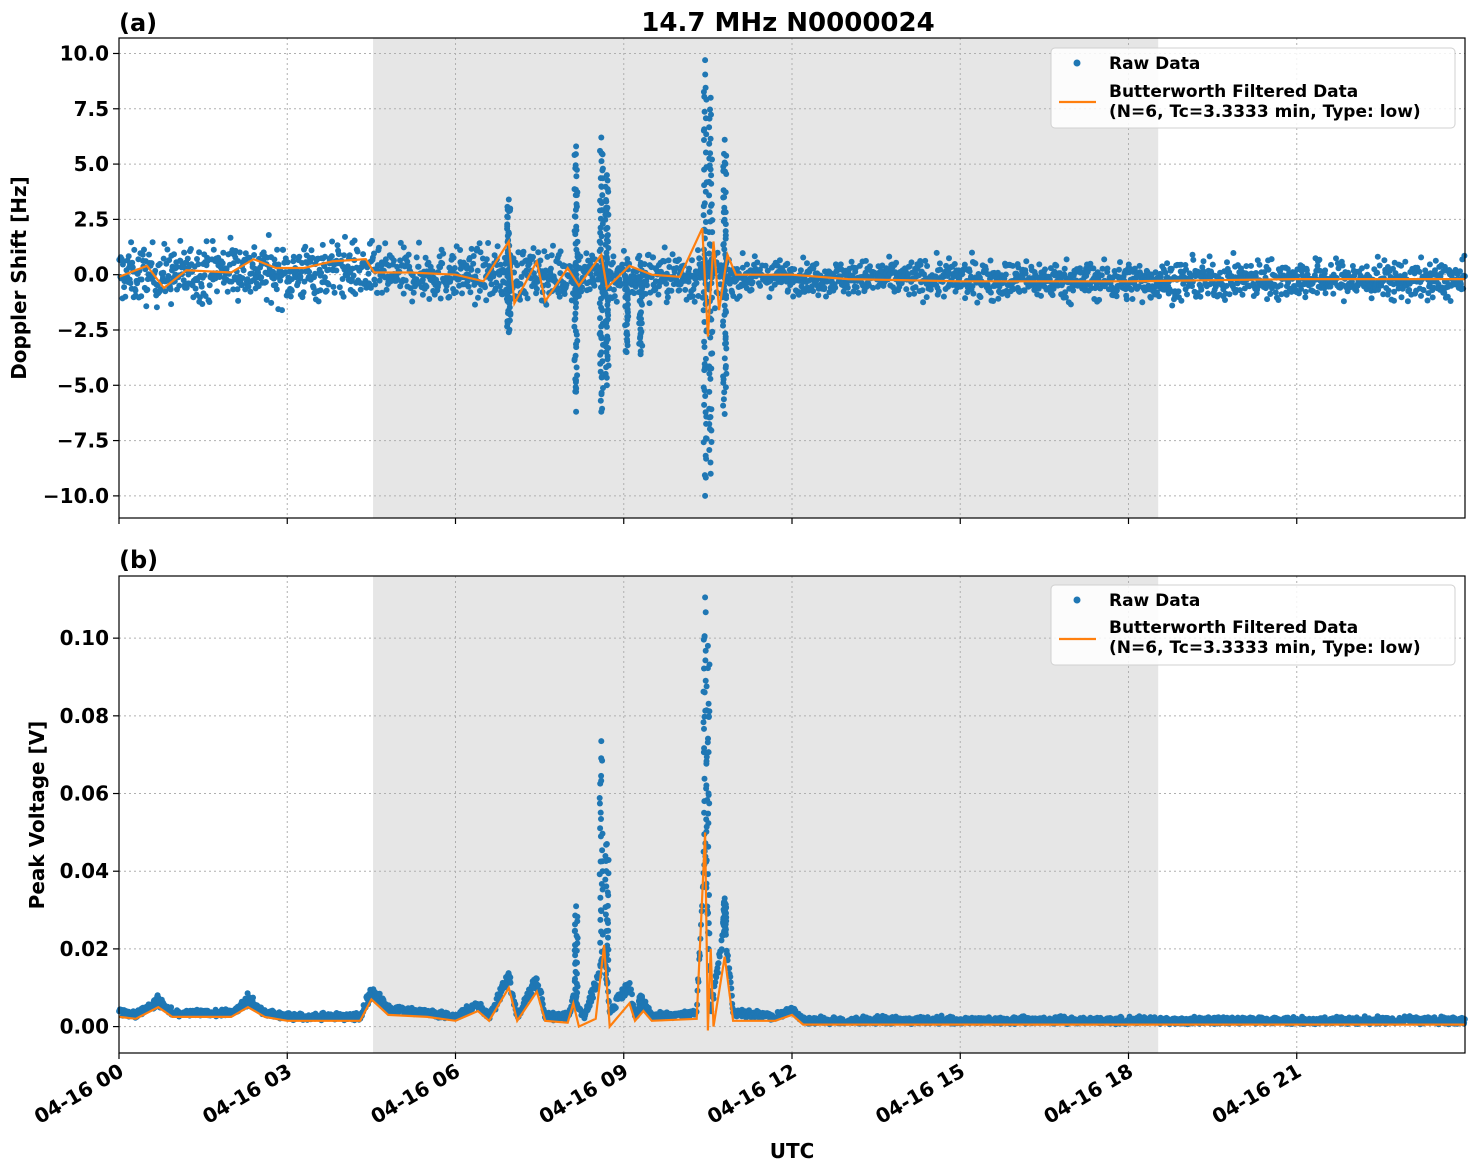 The width and height of the screenshot is (1475, 1176). Describe the element at coordinates (91, 164) in the screenshot. I see `y-tick-label: 5.0` at that location.